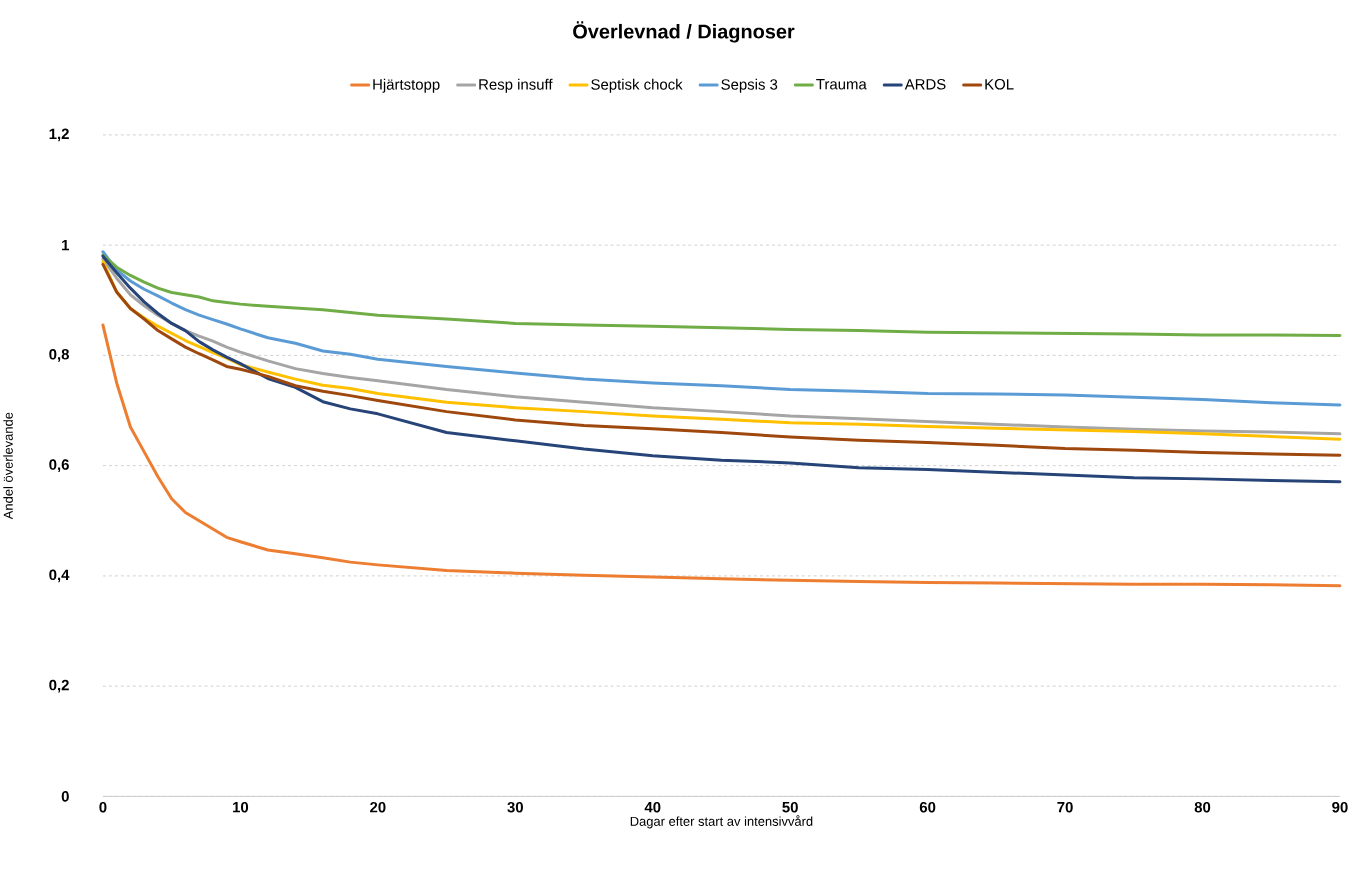 Image resolution: width=1367 pixels, height=877 pixels. I want to click on chart-title: Överlevnad / Diagnoser, so click(684, 32).